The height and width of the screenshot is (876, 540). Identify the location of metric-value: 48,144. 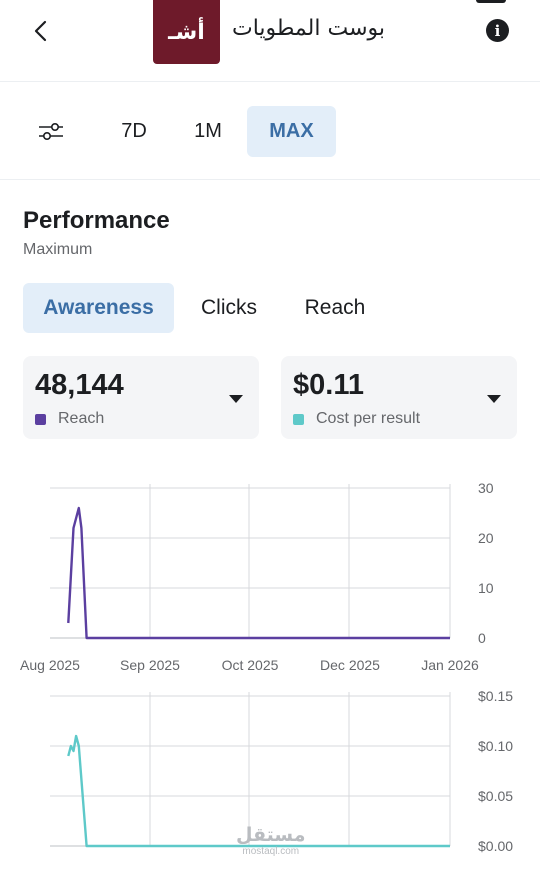
(79, 385).